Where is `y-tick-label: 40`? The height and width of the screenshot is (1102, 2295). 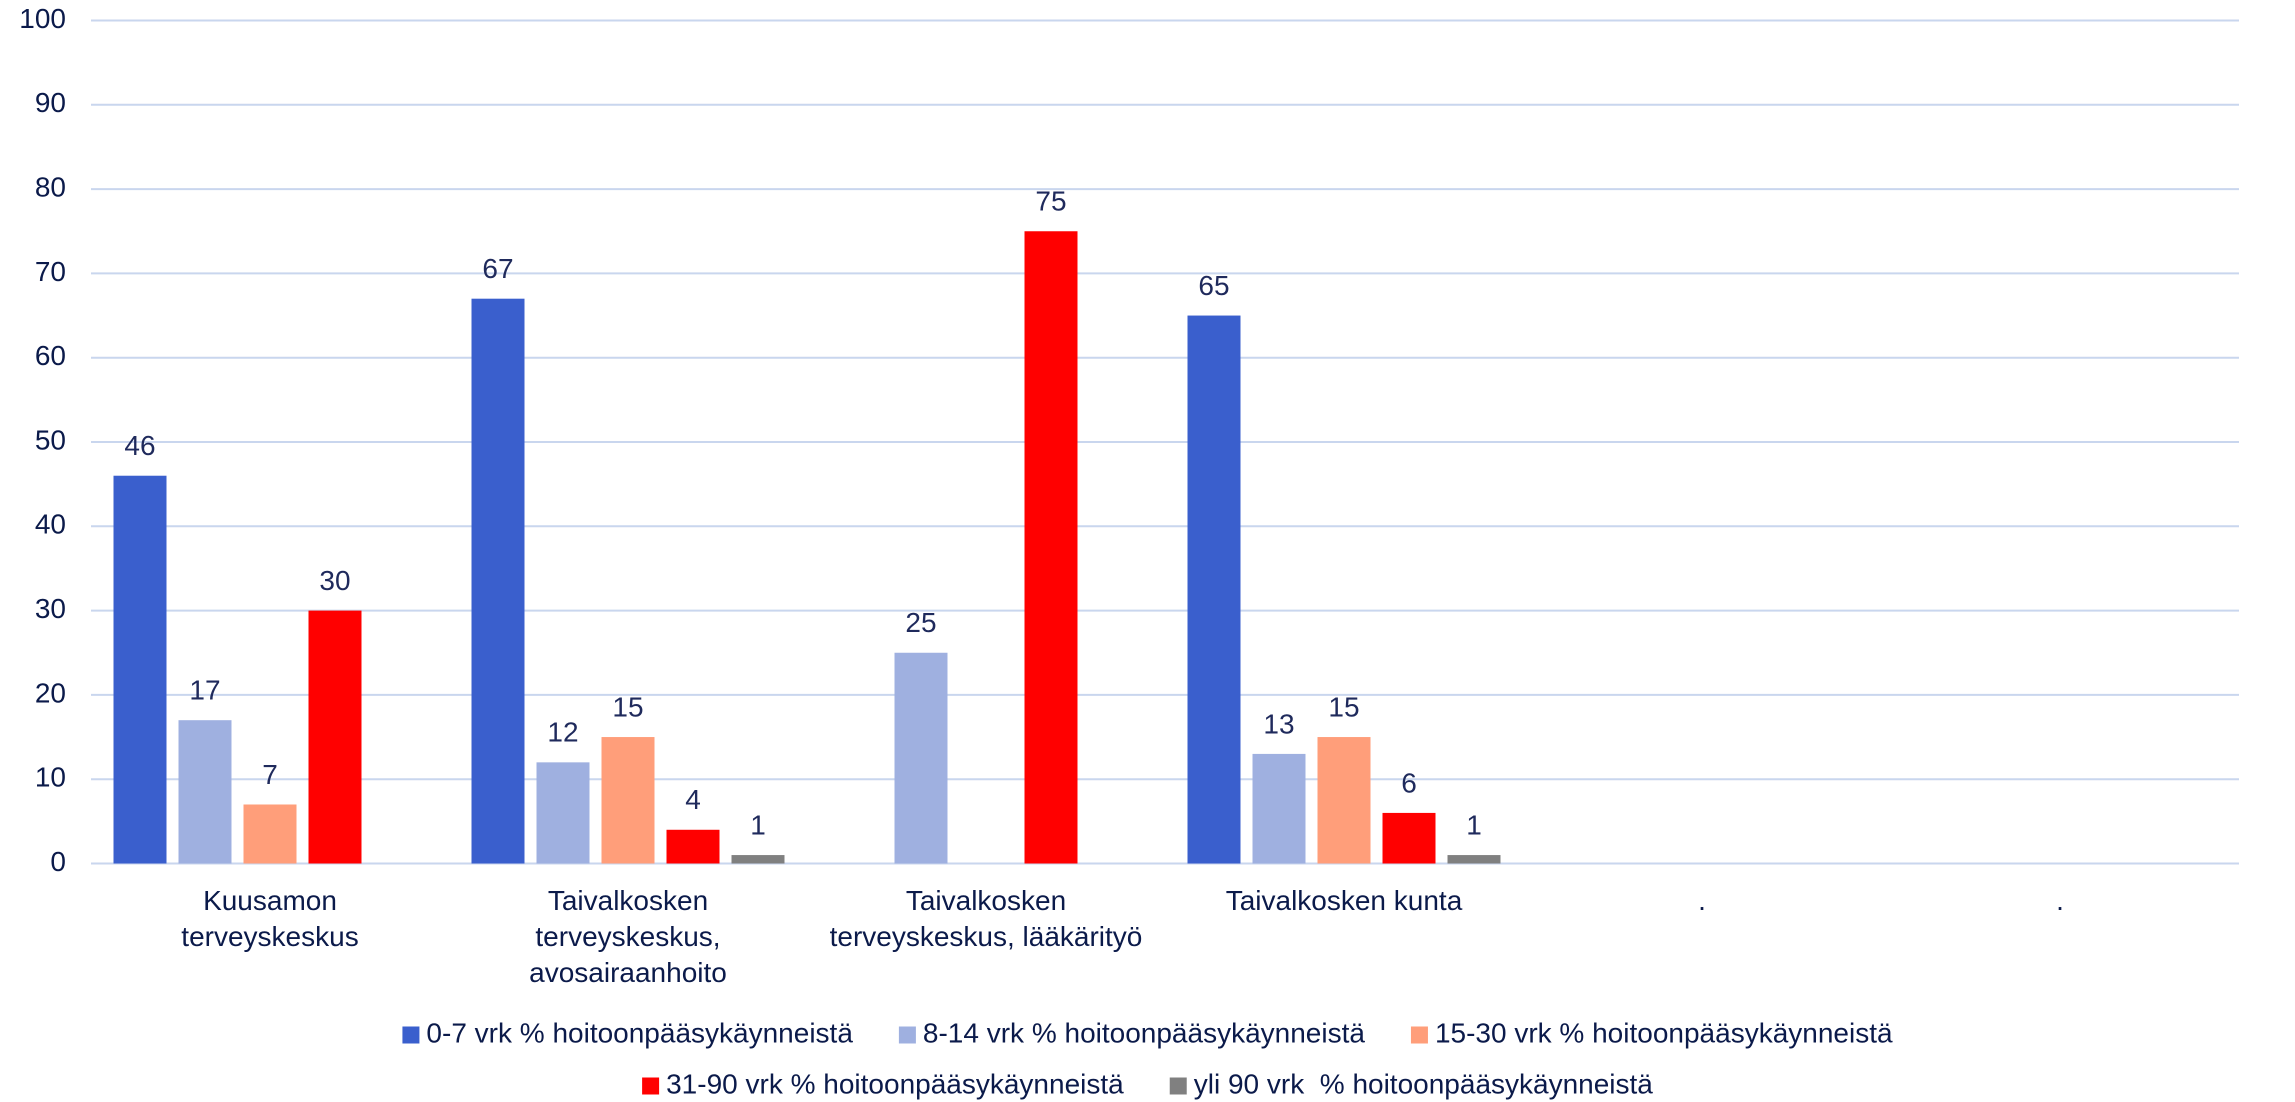
y-tick-label: 40 is located at coordinates (50, 524).